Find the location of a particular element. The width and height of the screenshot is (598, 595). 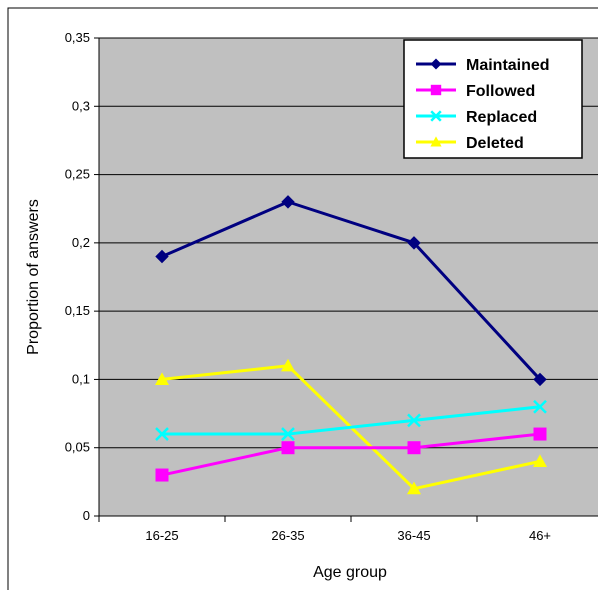

legend: Maintained Followed Replaced Deleted is located at coordinates (493, 99).